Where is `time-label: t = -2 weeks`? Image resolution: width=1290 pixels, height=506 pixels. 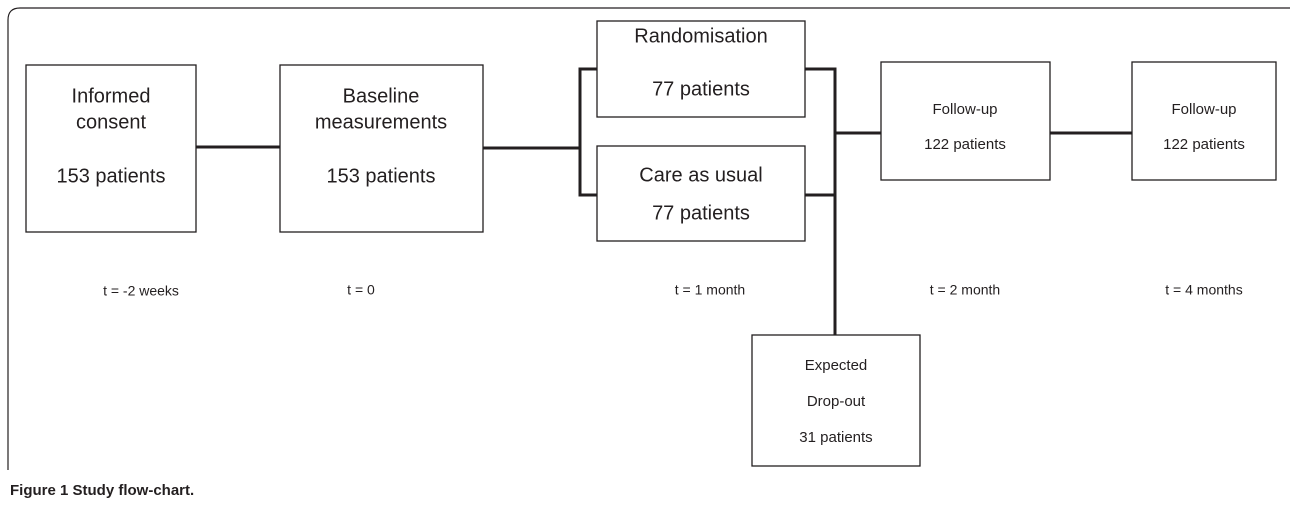
time-label: t = -2 weeks is located at coordinates (141, 291).